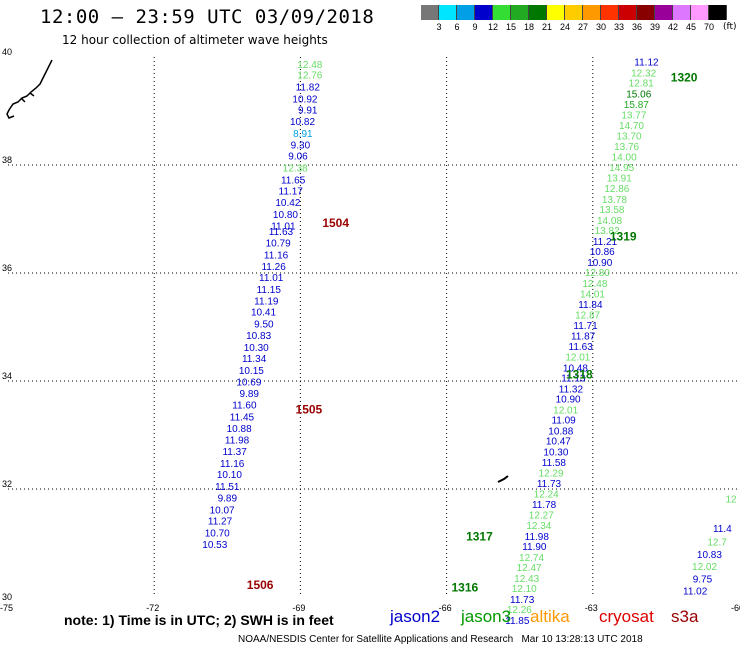 The image size is (740, 650). Describe the element at coordinates (577, 357) in the screenshot. I see `wave-height-value: 12.01` at that location.